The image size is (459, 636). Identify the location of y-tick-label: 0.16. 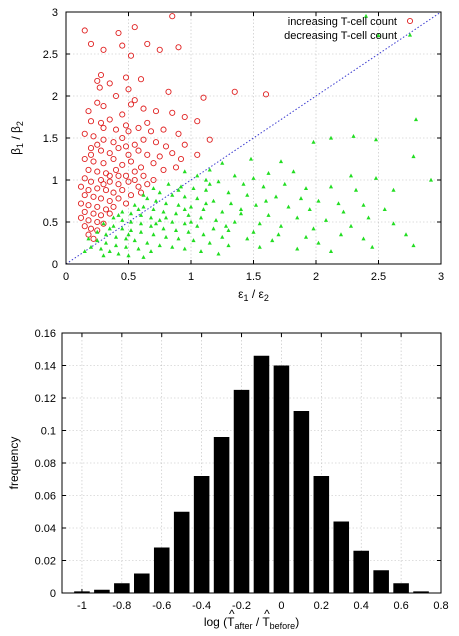
(45, 334).